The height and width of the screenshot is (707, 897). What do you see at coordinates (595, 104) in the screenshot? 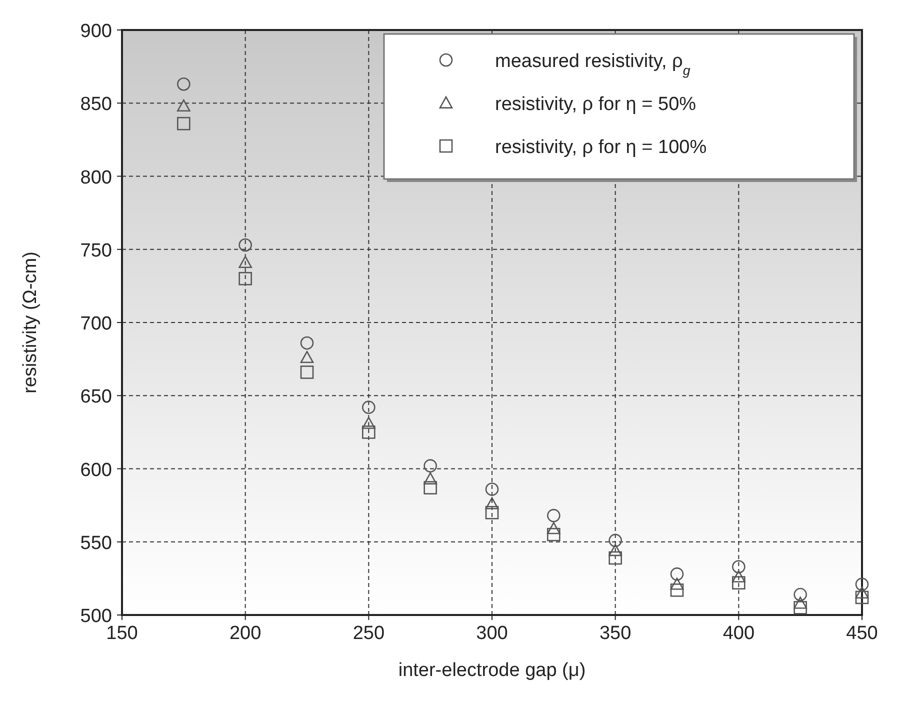
I see `legend-label: resistivity, ρ for η = 50%` at bounding box center [595, 104].